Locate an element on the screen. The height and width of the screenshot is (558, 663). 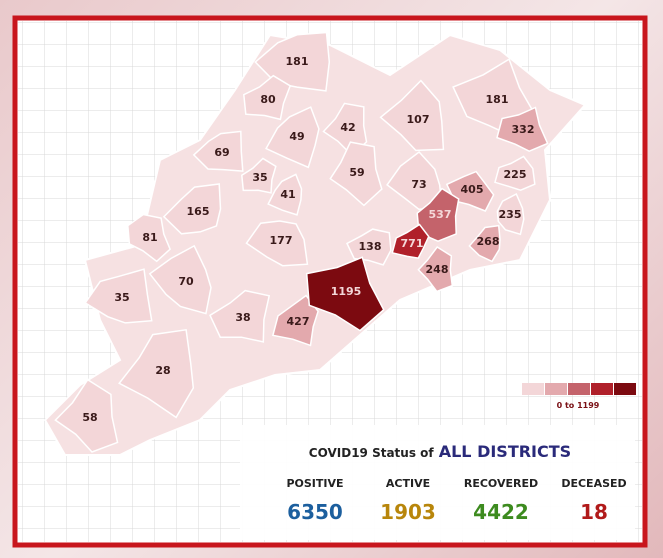
district-label: 248 is located at coordinates (437, 269).